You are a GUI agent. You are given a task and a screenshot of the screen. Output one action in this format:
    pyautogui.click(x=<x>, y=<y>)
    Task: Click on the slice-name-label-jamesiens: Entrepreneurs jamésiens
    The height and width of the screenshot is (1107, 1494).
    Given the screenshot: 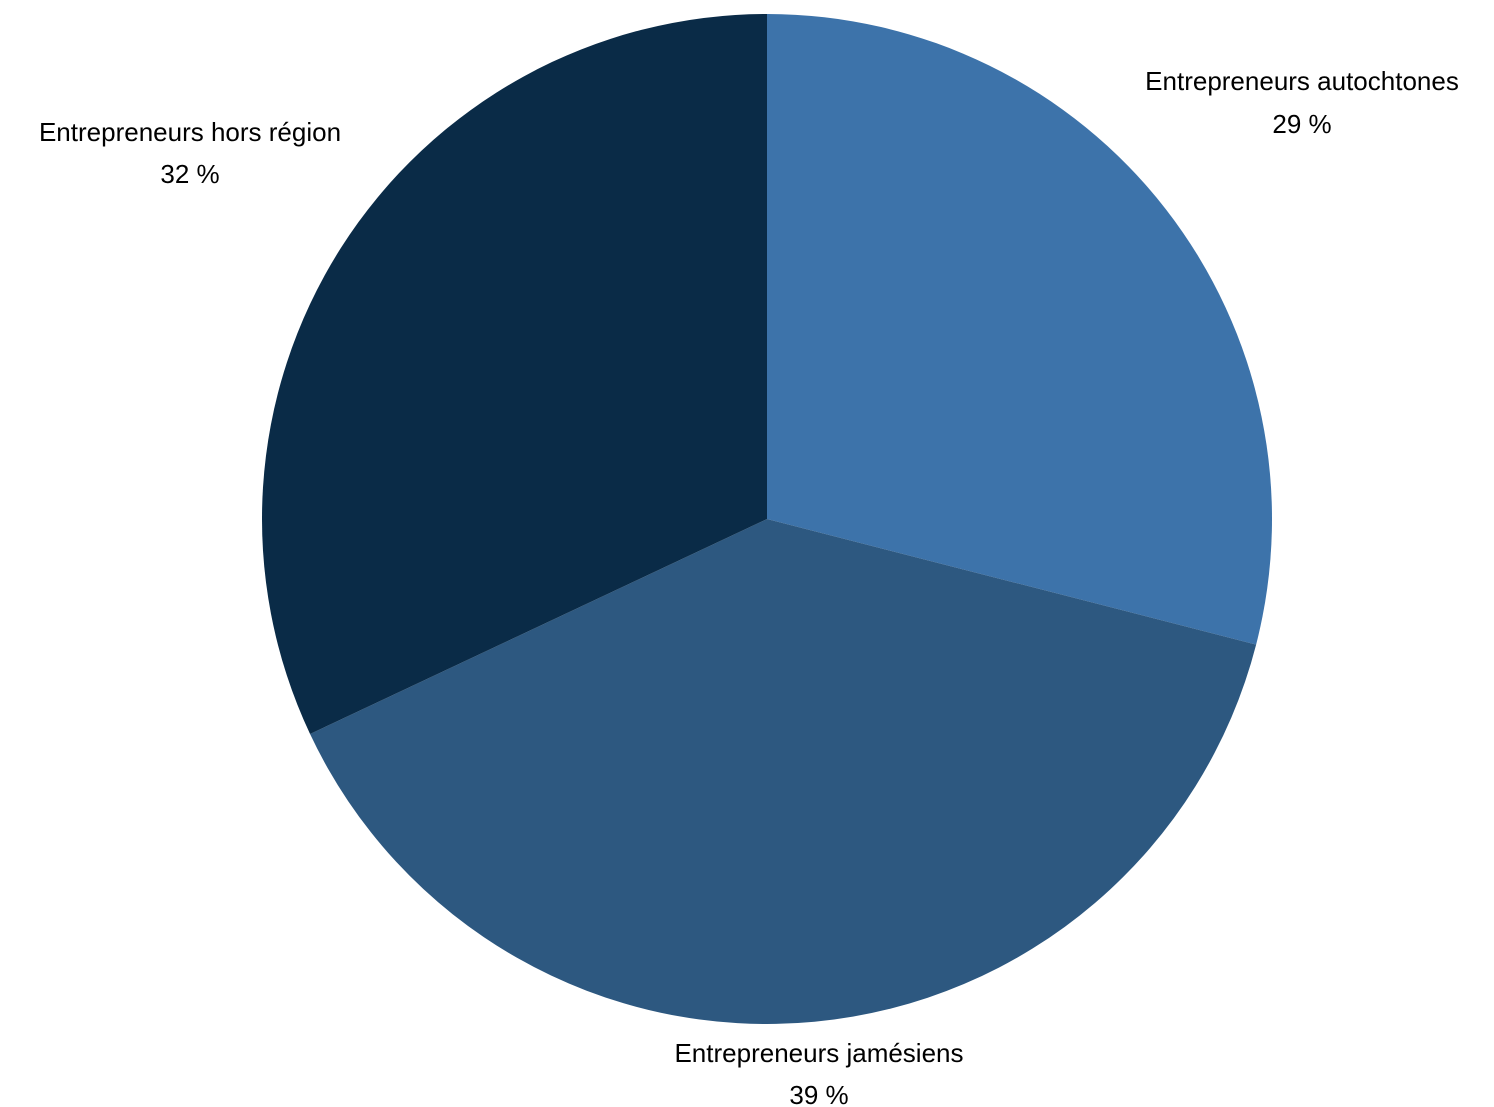 What is the action you would take?
    pyautogui.click(x=818, y=1053)
    